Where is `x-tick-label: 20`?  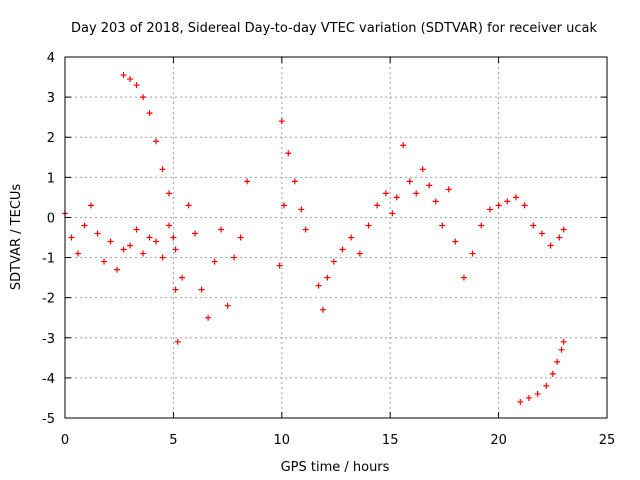 x-tick-label: 20 is located at coordinates (498, 440).